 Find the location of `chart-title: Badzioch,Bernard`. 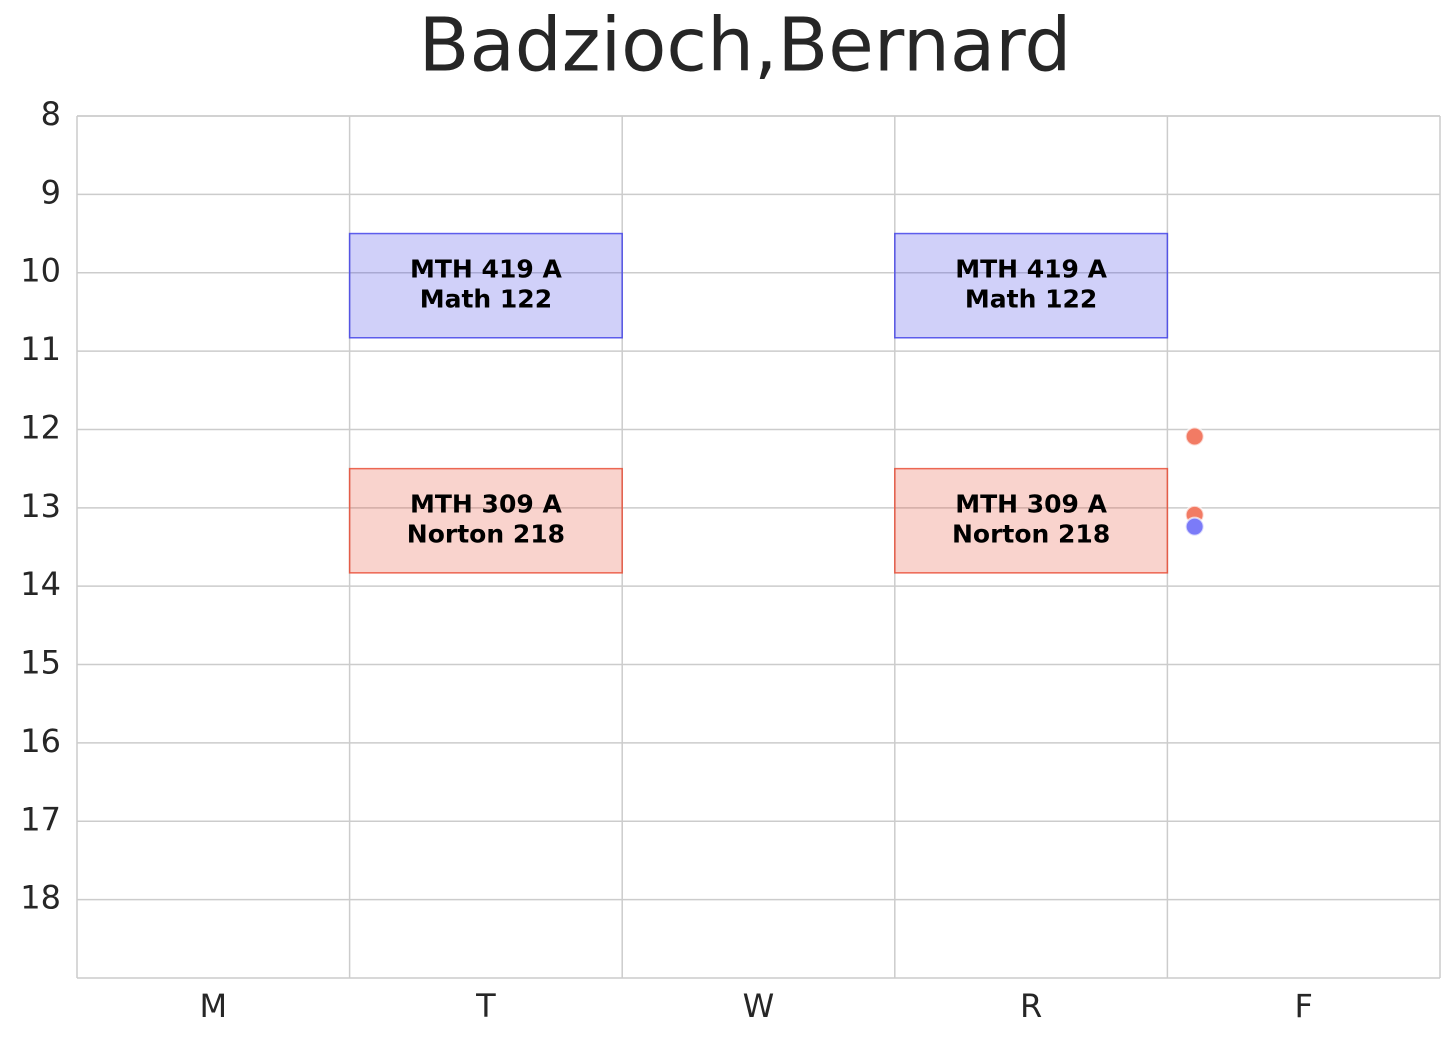

chart-title: Badzioch,Bernard is located at coordinates (745, 46).